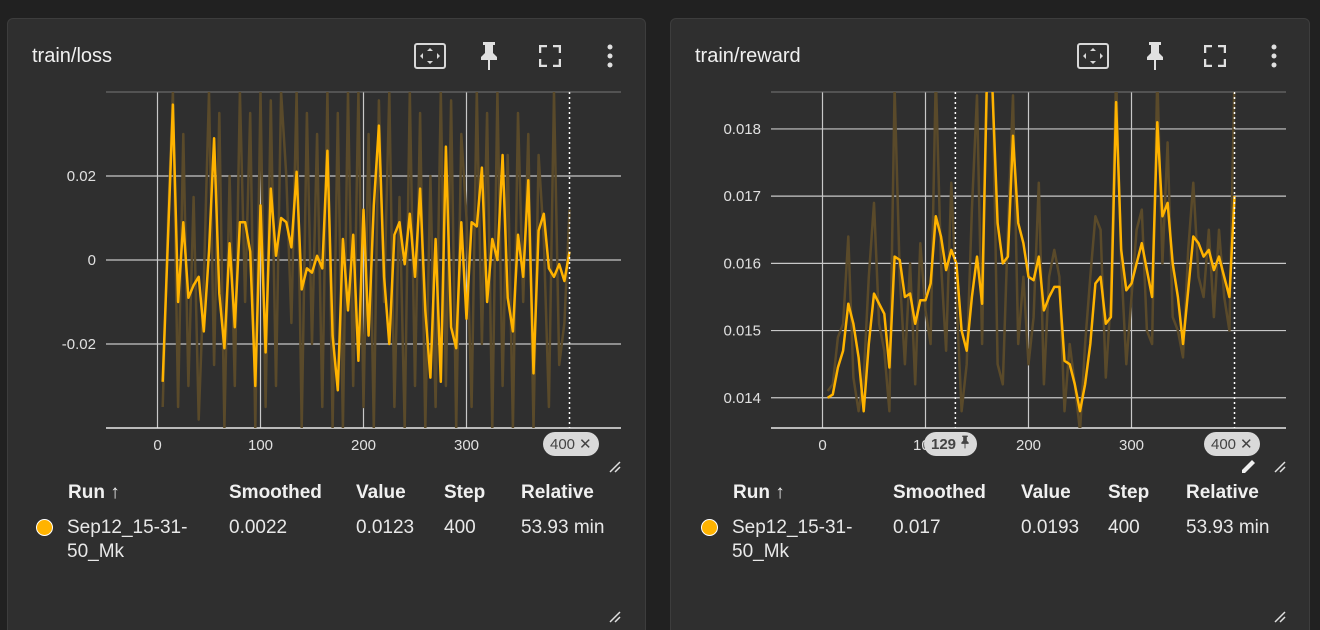 This screenshot has width=1320, height=630. What do you see at coordinates (742, 331) in the screenshot?
I see `y-tick-label: 0.015` at bounding box center [742, 331].